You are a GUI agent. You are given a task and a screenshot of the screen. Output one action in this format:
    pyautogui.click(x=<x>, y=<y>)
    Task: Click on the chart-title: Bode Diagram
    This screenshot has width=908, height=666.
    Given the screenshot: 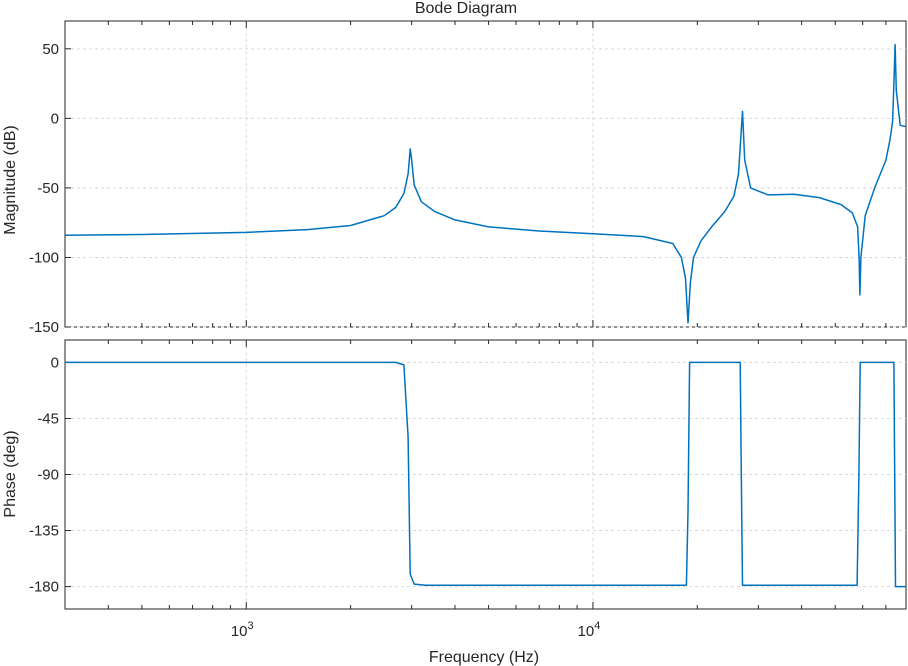 What is the action you would take?
    pyautogui.click(x=466, y=8)
    